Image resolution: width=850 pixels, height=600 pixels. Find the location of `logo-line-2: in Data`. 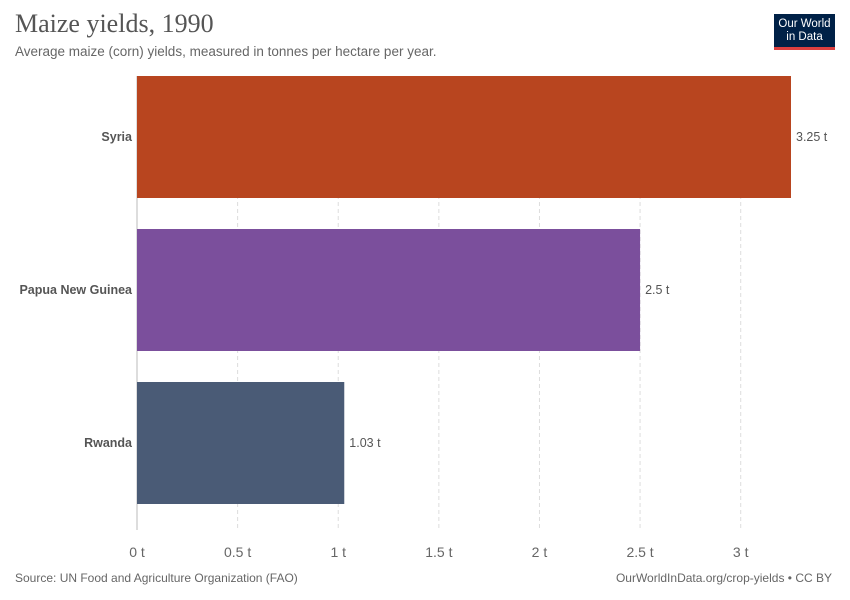

logo-line-2: in Data is located at coordinates (804, 37).